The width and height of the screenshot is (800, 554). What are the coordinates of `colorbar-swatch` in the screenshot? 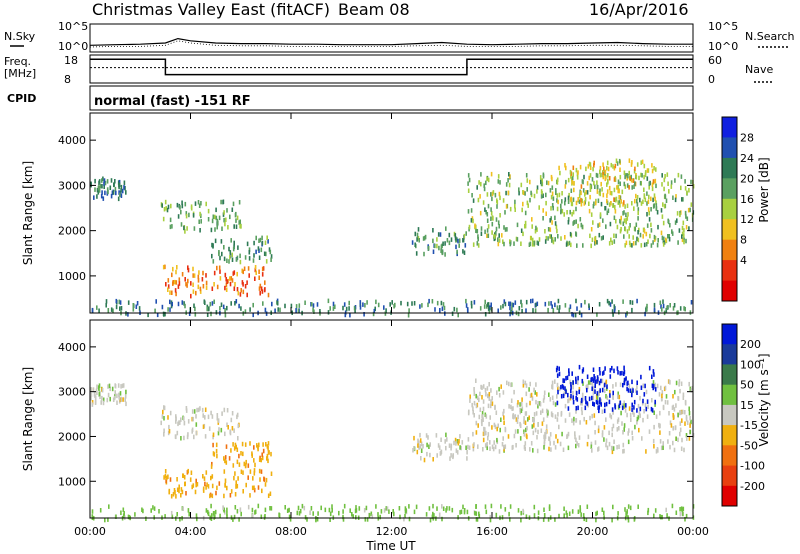 It's located at (729, 334).